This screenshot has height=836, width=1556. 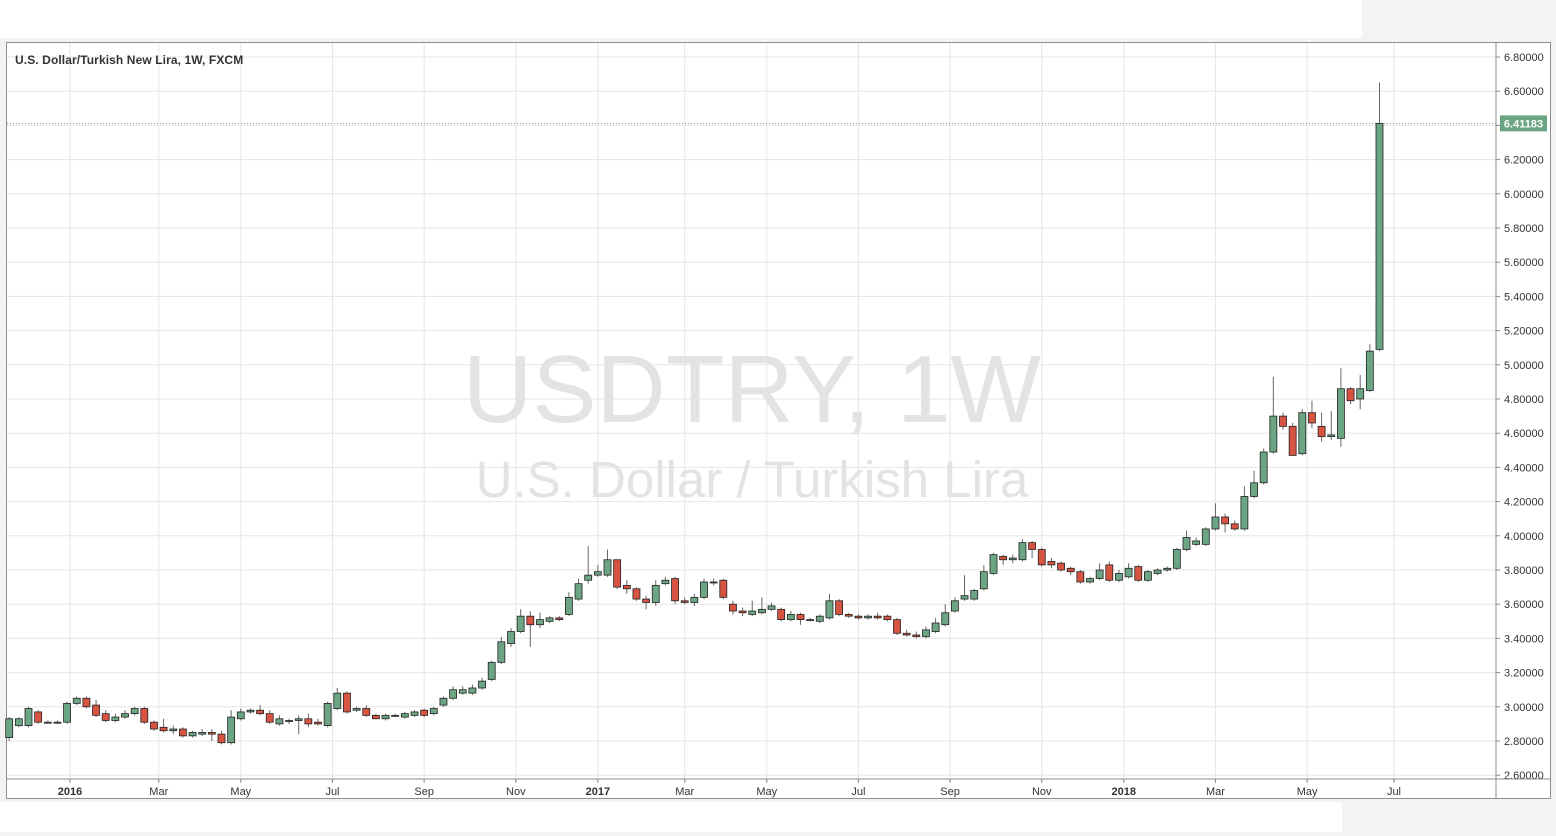 What do you see at coordinates (1524, 161) in the screenshot?
I see `y-tick-label: 6.20000` at bounding box center [1524, 161].